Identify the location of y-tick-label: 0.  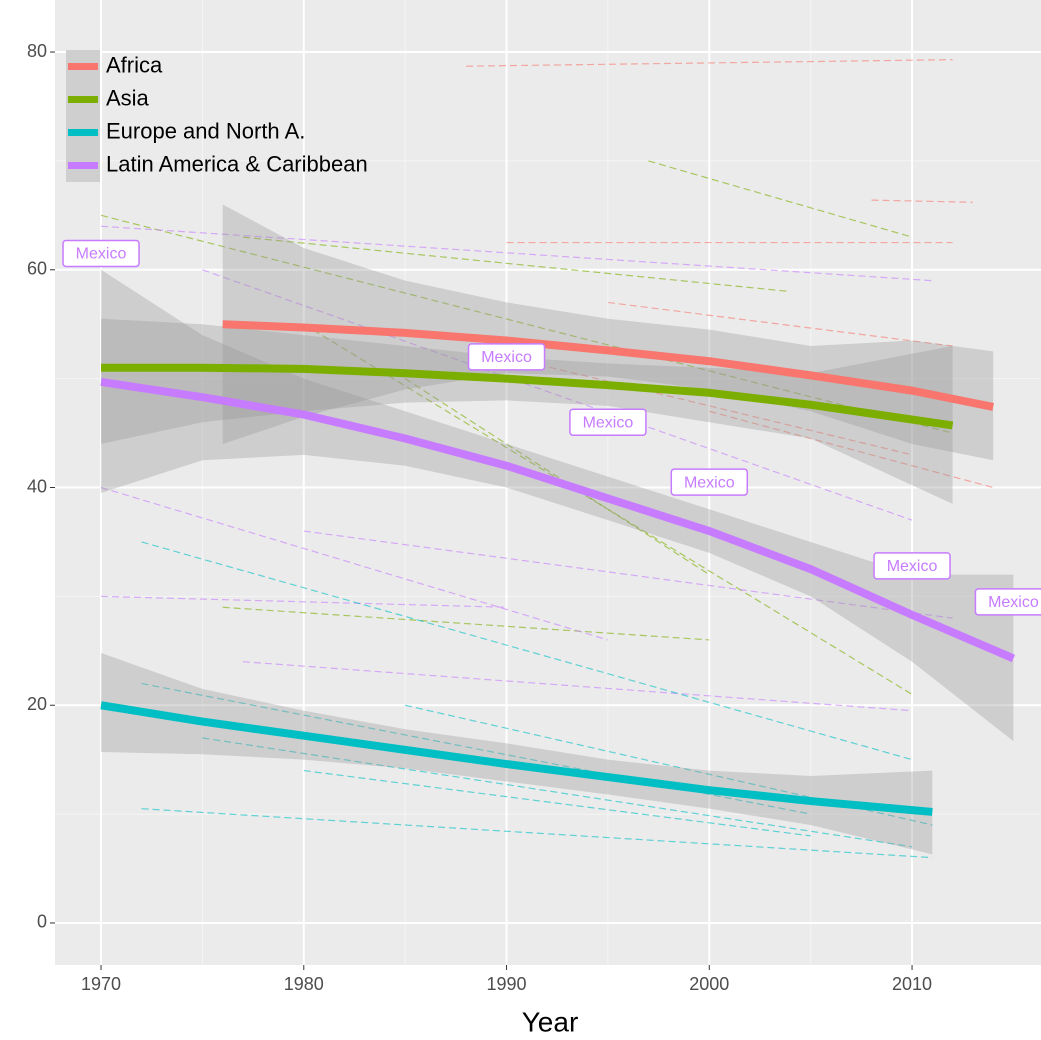
(42, 922).